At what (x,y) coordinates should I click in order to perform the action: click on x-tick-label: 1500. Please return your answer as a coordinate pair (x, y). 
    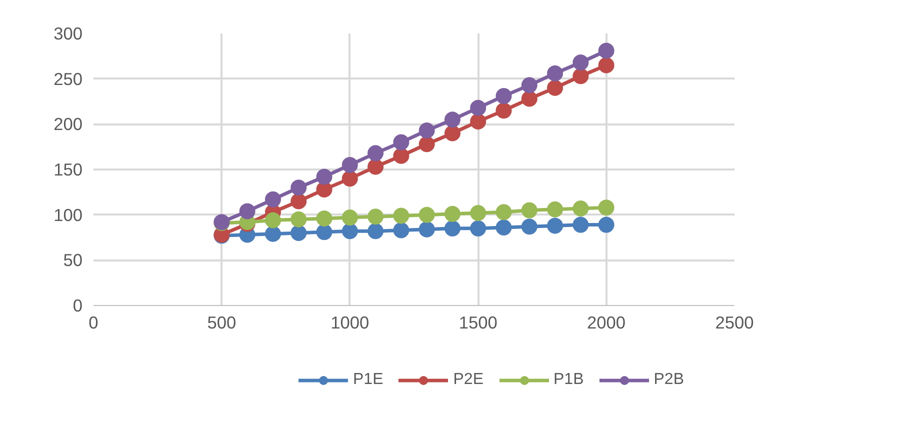
    Looking at the image, I should click on (478, 322).